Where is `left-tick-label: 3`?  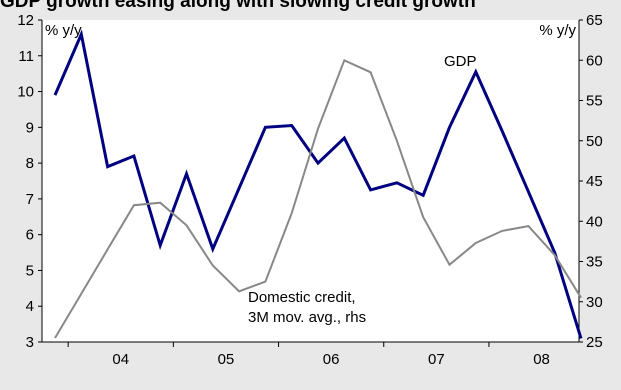 left-tick-label: 3 is located at coordinates (30, 342).